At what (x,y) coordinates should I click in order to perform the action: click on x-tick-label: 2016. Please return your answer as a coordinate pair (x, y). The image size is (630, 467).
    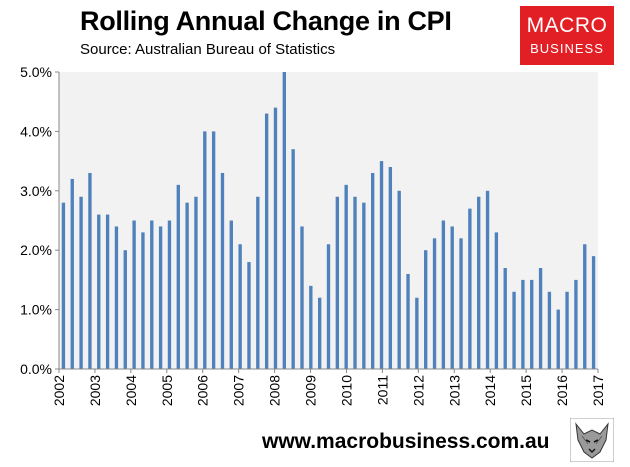
    Looking at the image, I should click on (562, 390).